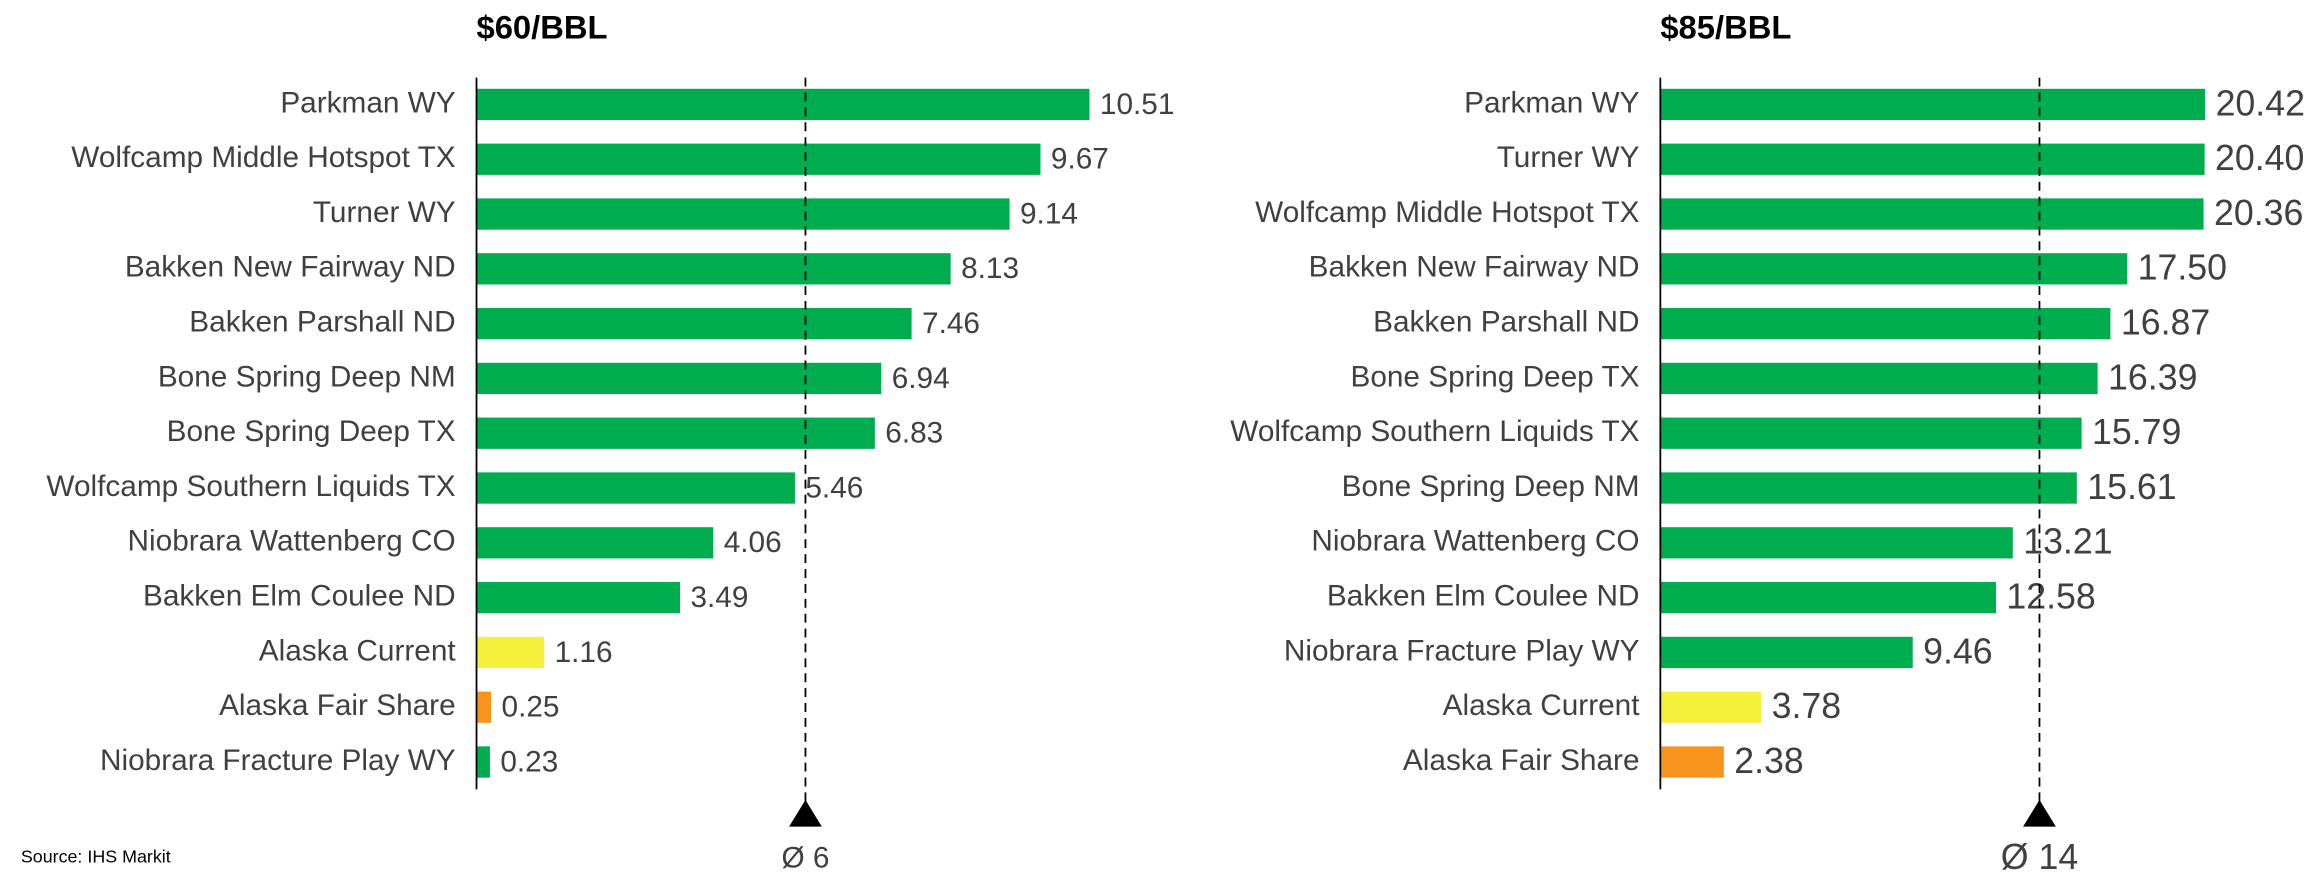 This screenshot has width=2323, height=873. Describe the element at coordinates (834, 487) in the screenshot. I see `value-label: 5.46` at that location.